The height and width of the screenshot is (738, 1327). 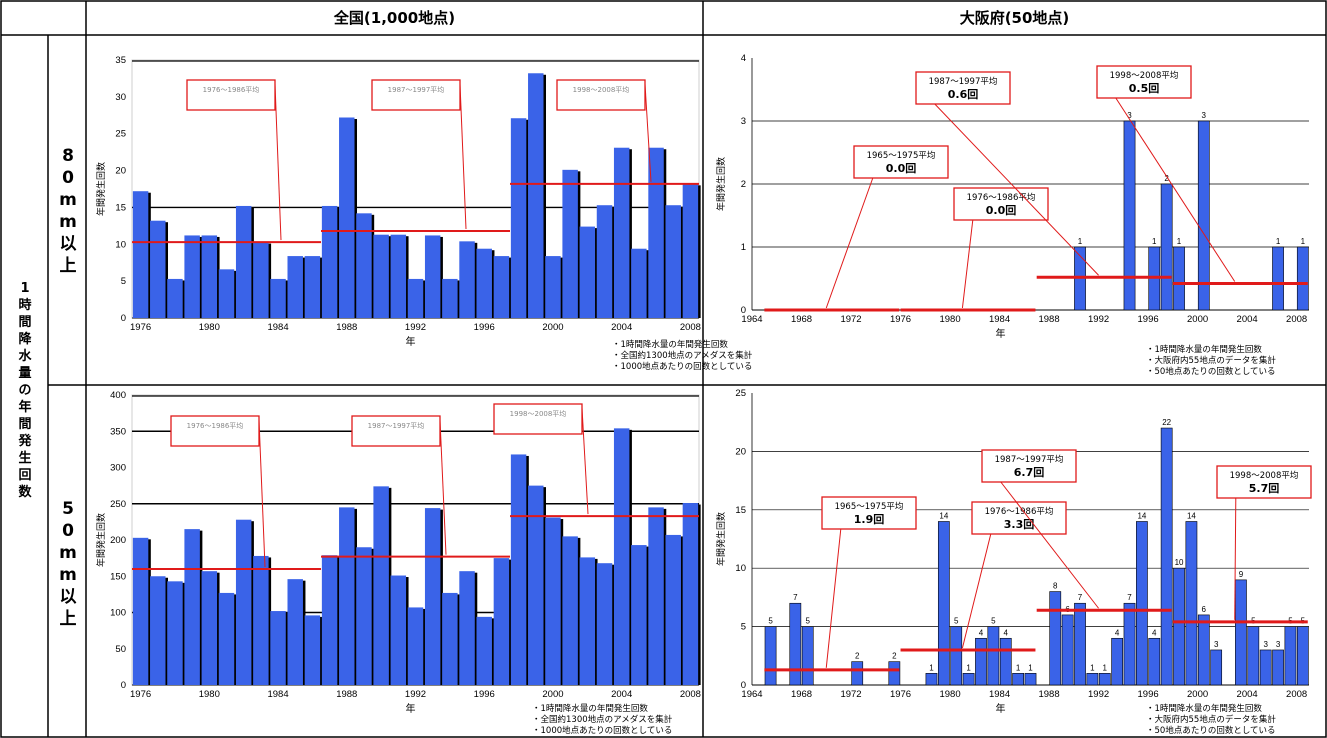 What do you see at coordinates (277, 694) in the screenshot?
I see `x-tick-label: 1984` at bounding box center [277, 694].